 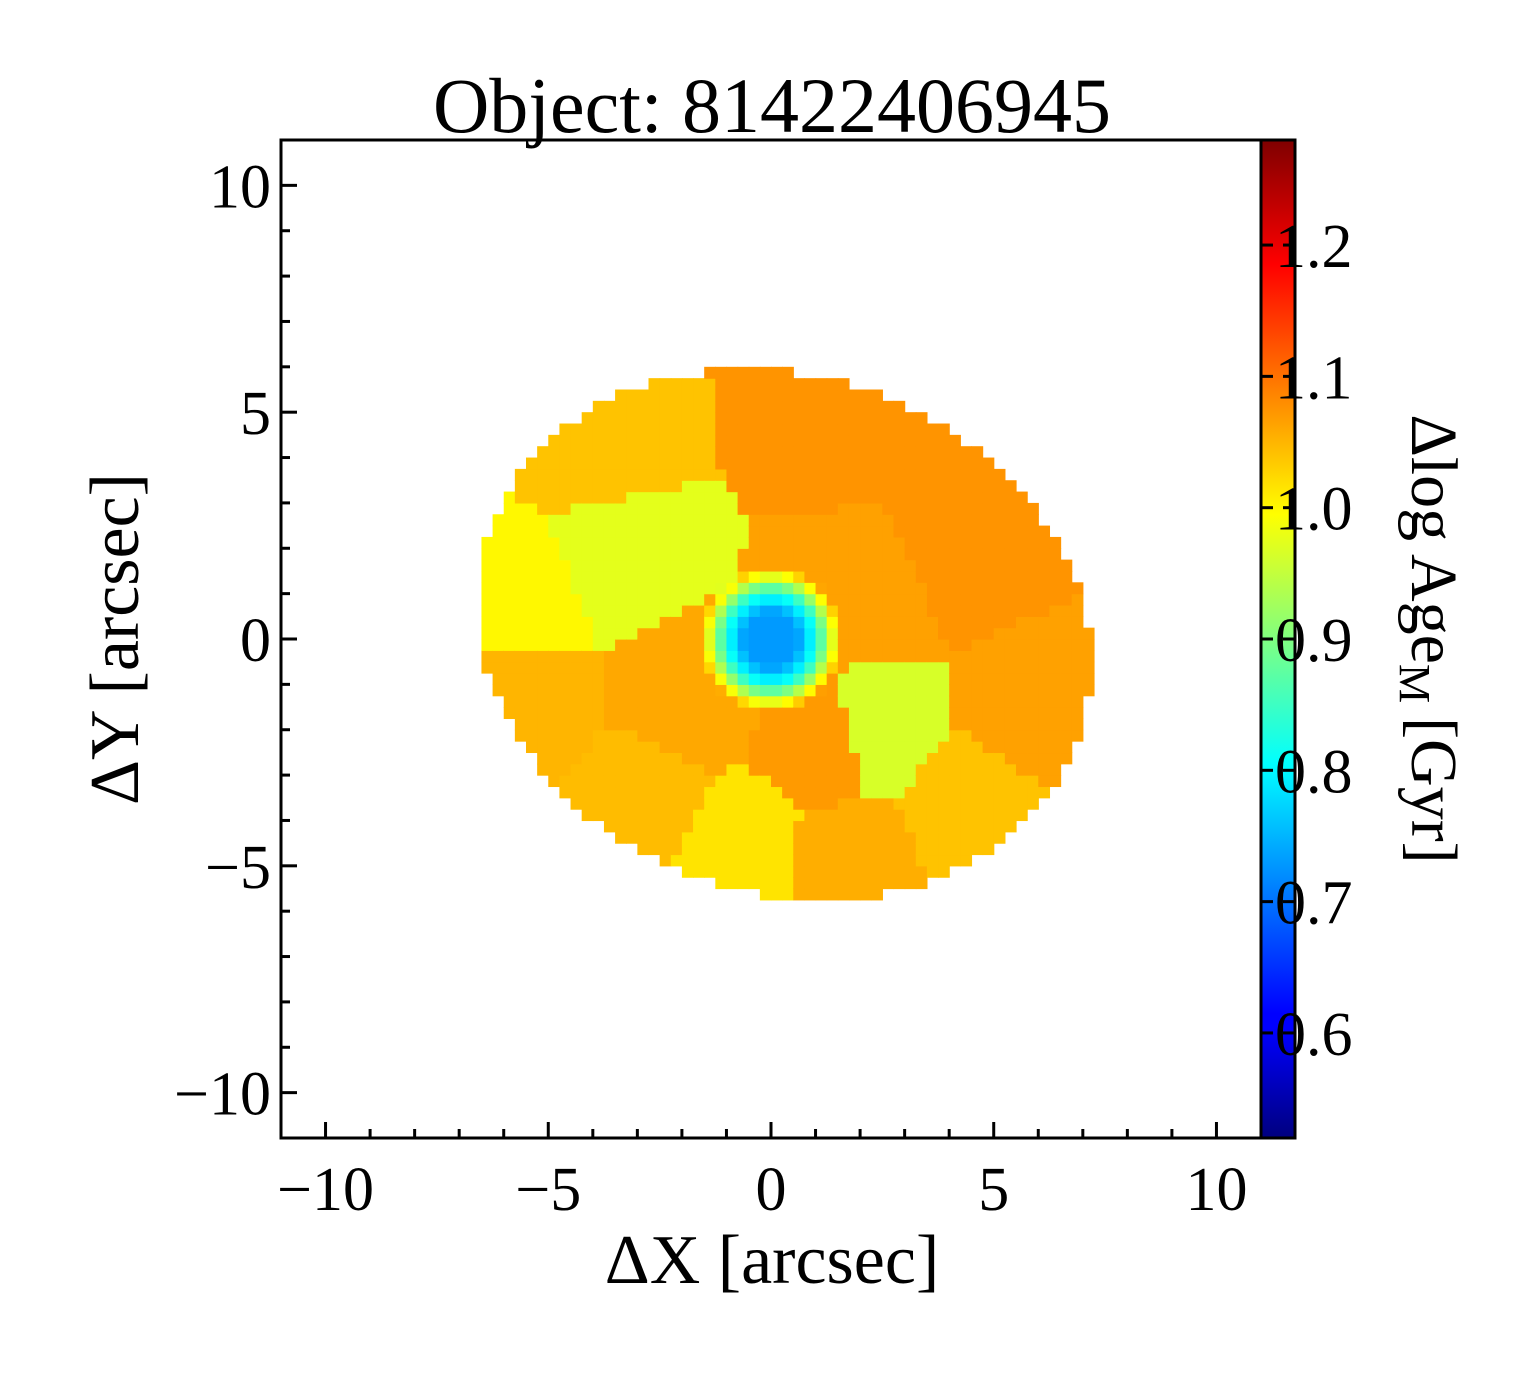 What do you see at coordinates (993, 1190) in the screenshot?
I see `x-tick-label: 5` at bounding box center [993, 1190].